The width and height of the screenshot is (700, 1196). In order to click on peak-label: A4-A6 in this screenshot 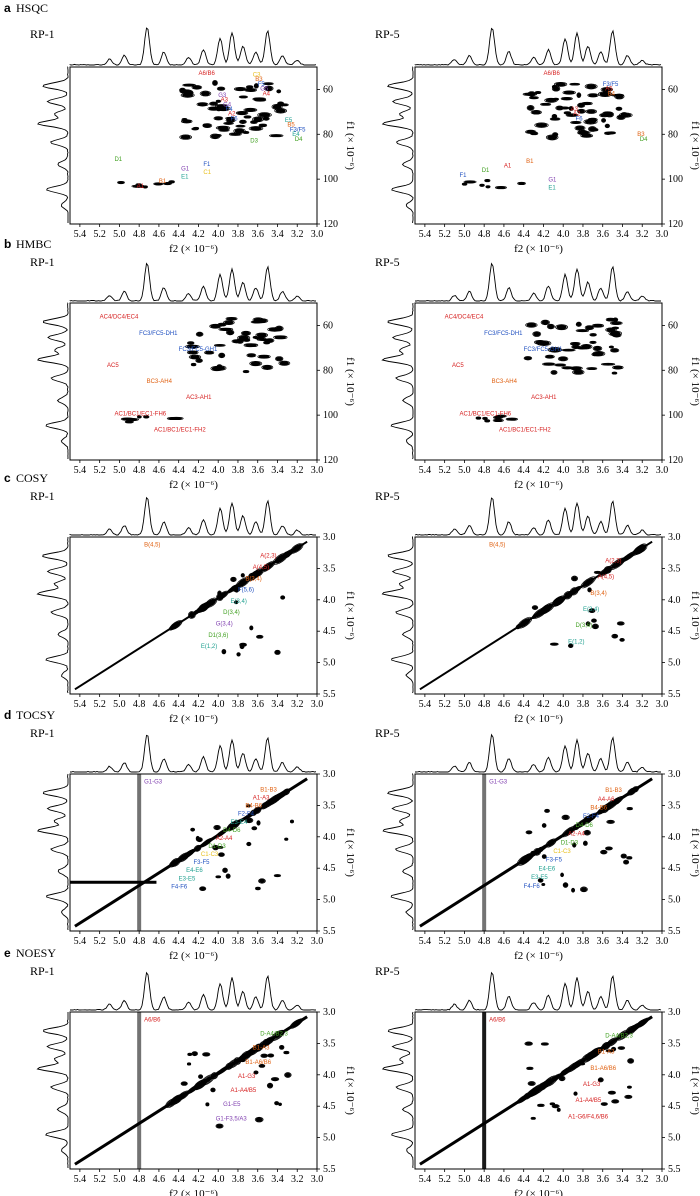, I will do `click(606, 800)`.